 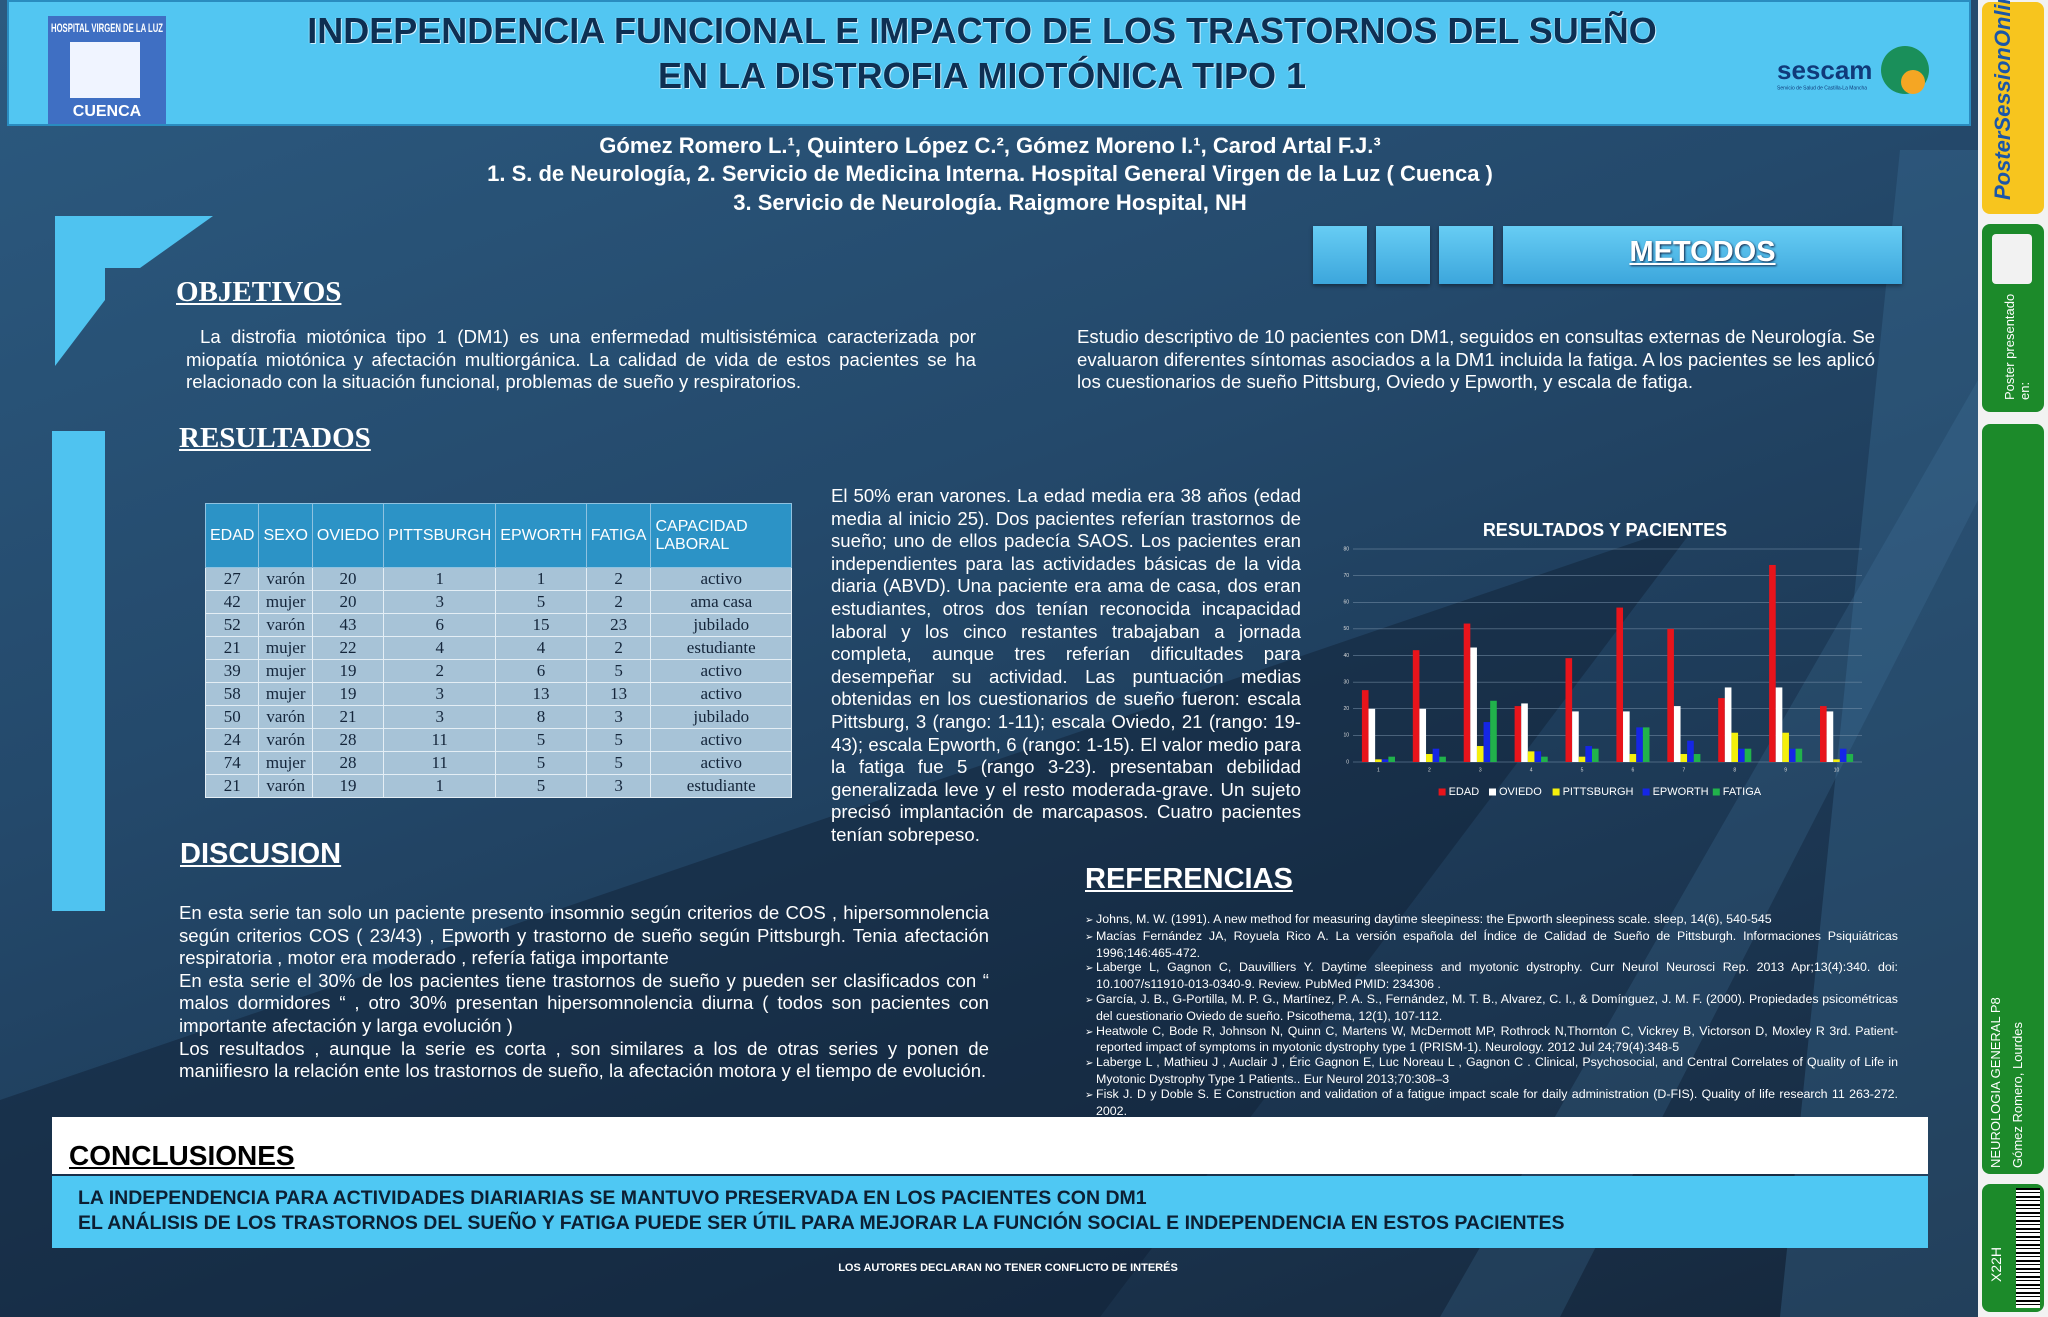 What do you see at coordinates (1346, 709) in the screenshot?
I see `y-tick-label: 20` at bounding box center [1346, 709].